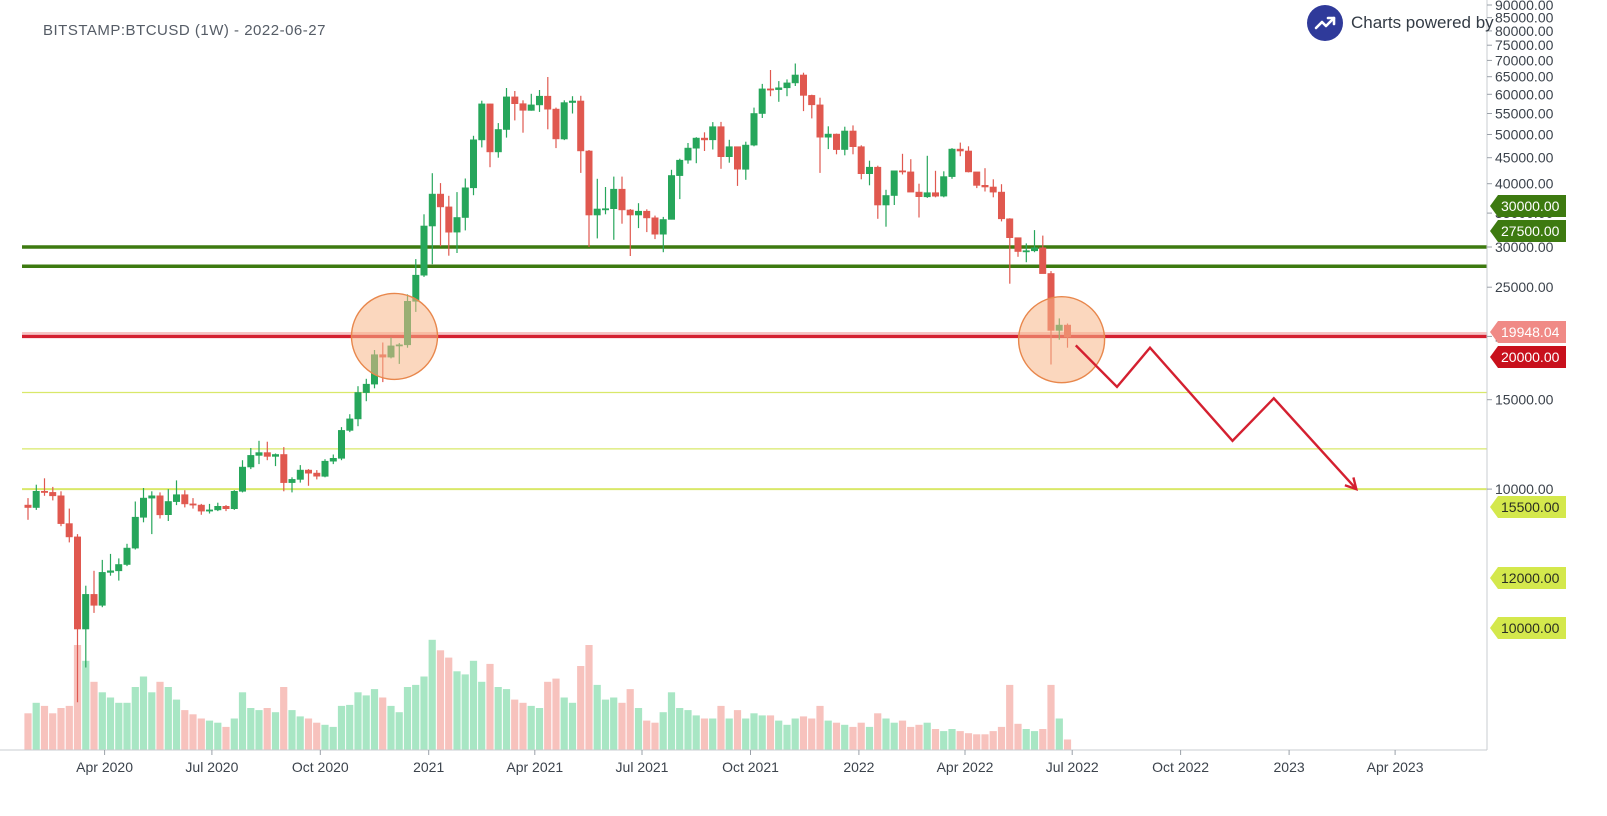 This screenshot has height=816, width=1607. I want to click on x-tick-label: Apr 2023, so click(1395, 767).